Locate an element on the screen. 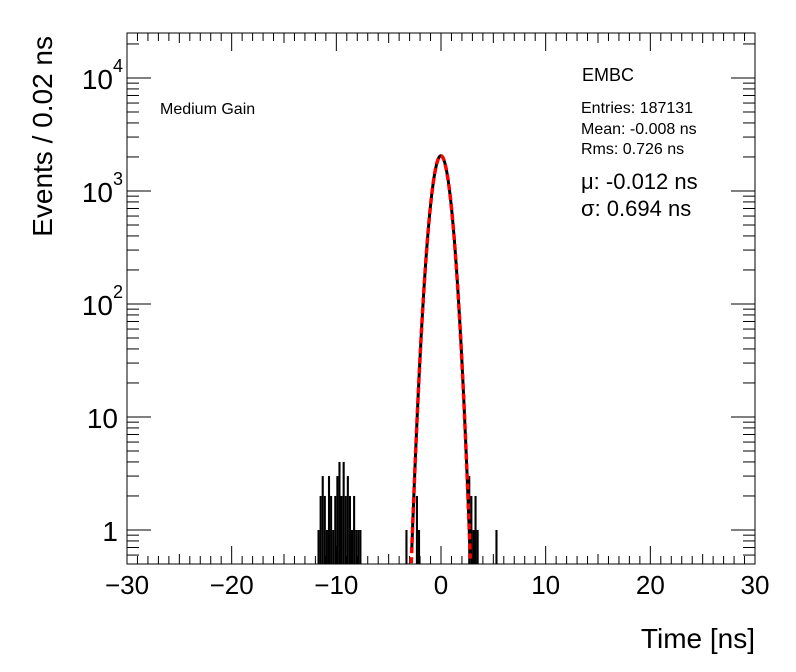 Image resolution: width=796 pixels, height=672 pixels. fit-mu: μ: -0.012 ns is located at coordinates (639, 181).